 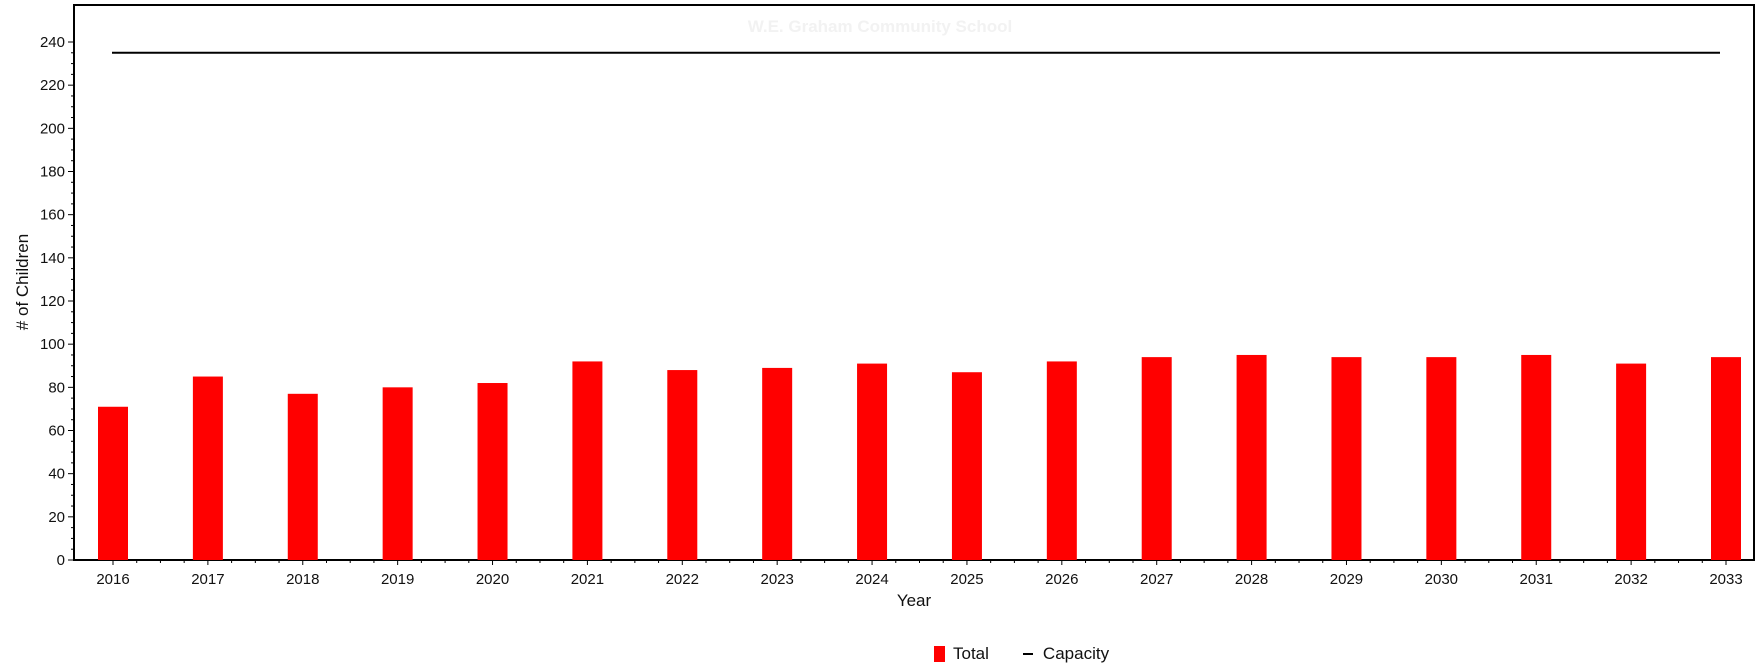 What do you see at coordinates (1027, 654) in the screenshot?
I see `legend-swatch-capacity` at bounding box center [1027, 654].